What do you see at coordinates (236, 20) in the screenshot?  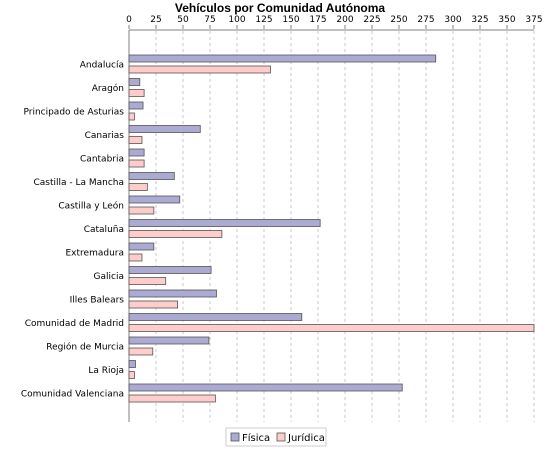 I see `x-tick-label: 100` at bounding box center [236, 20].